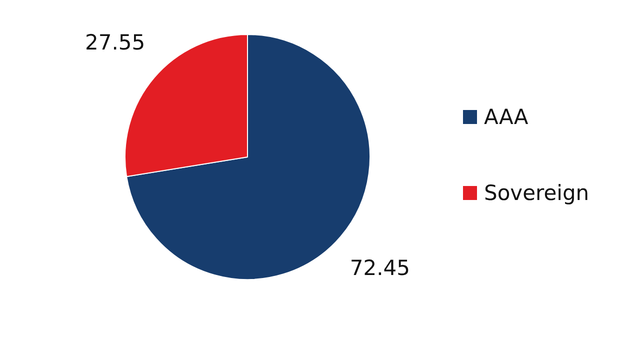  I want to click on legend-label: AAA, so click(506, 117).